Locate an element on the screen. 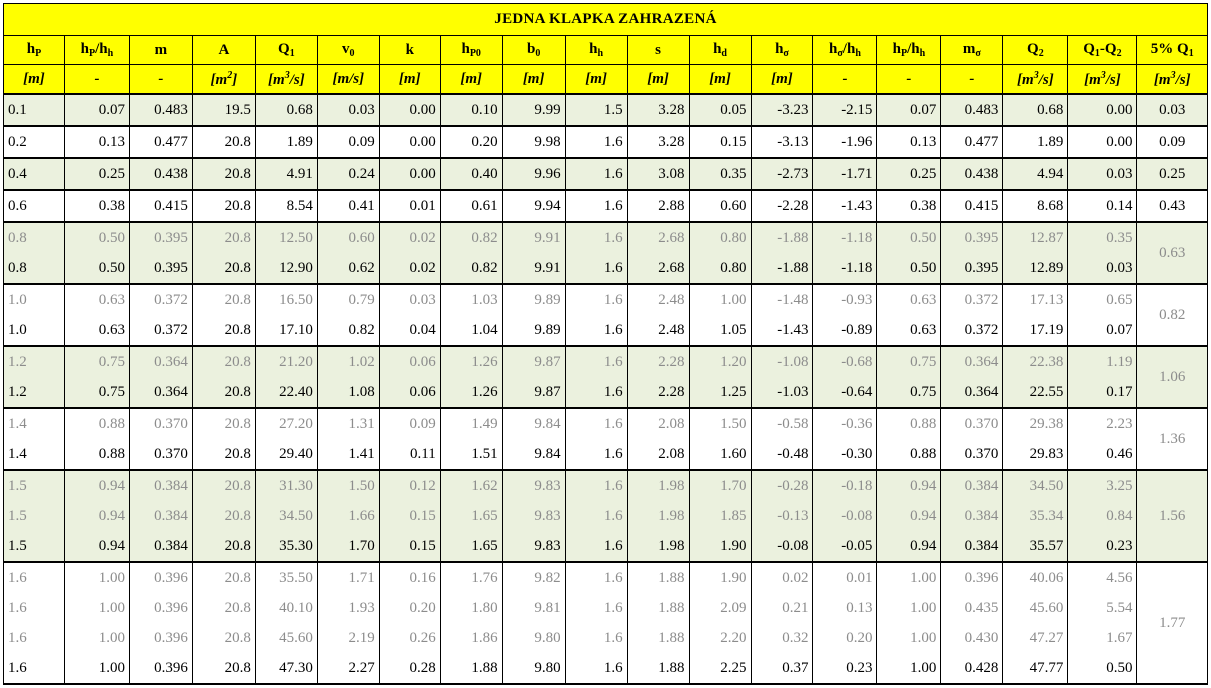 The width and height of the screenshot is (1211, 688). unit-superscript: 2 is located at coordinates (230, 75).